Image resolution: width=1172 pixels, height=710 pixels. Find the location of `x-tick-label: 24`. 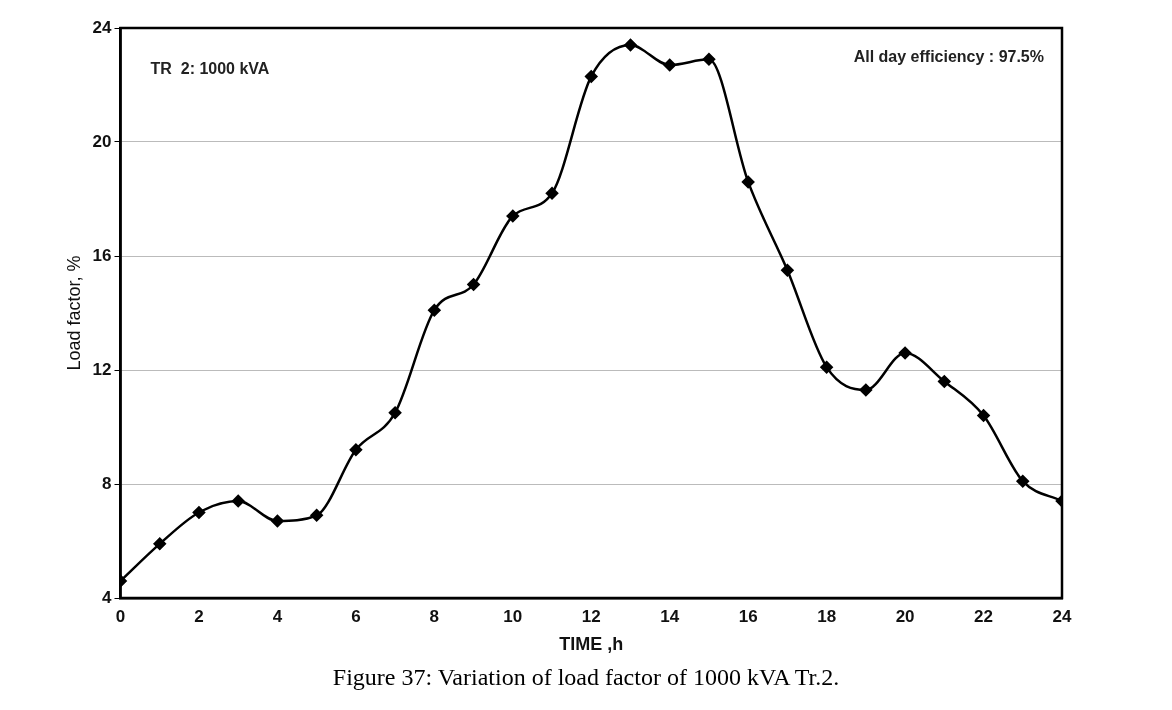

x-tick-label: 24 is located at coordinates (1062, 616).